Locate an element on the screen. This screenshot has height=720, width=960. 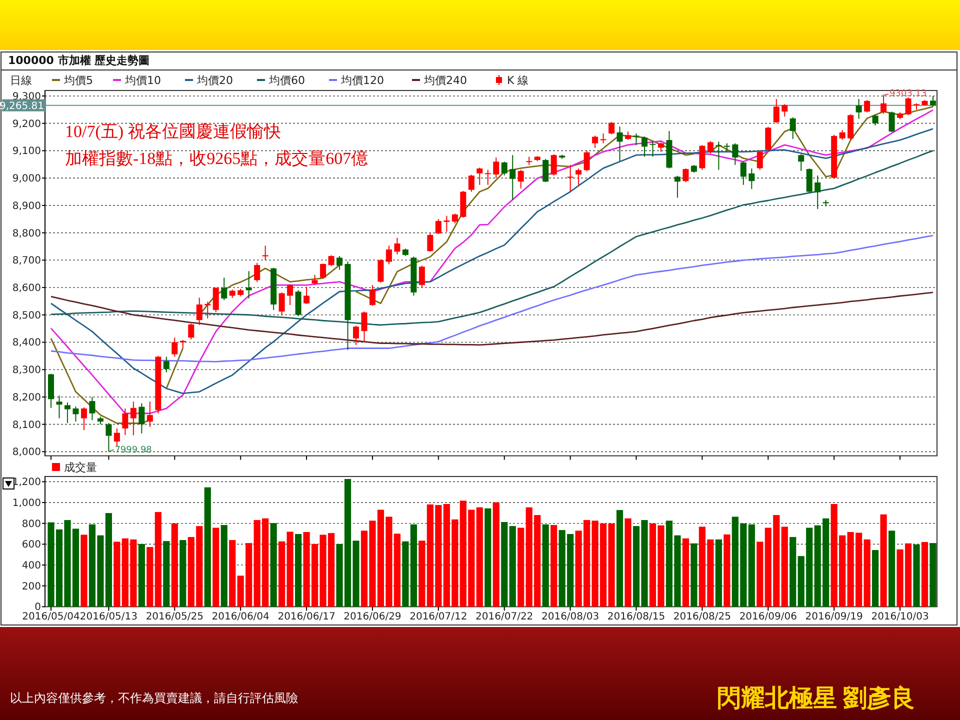
annotation: 10/7(五) 祝各位國慶連假愉快 is located at coordinates (173, 131).